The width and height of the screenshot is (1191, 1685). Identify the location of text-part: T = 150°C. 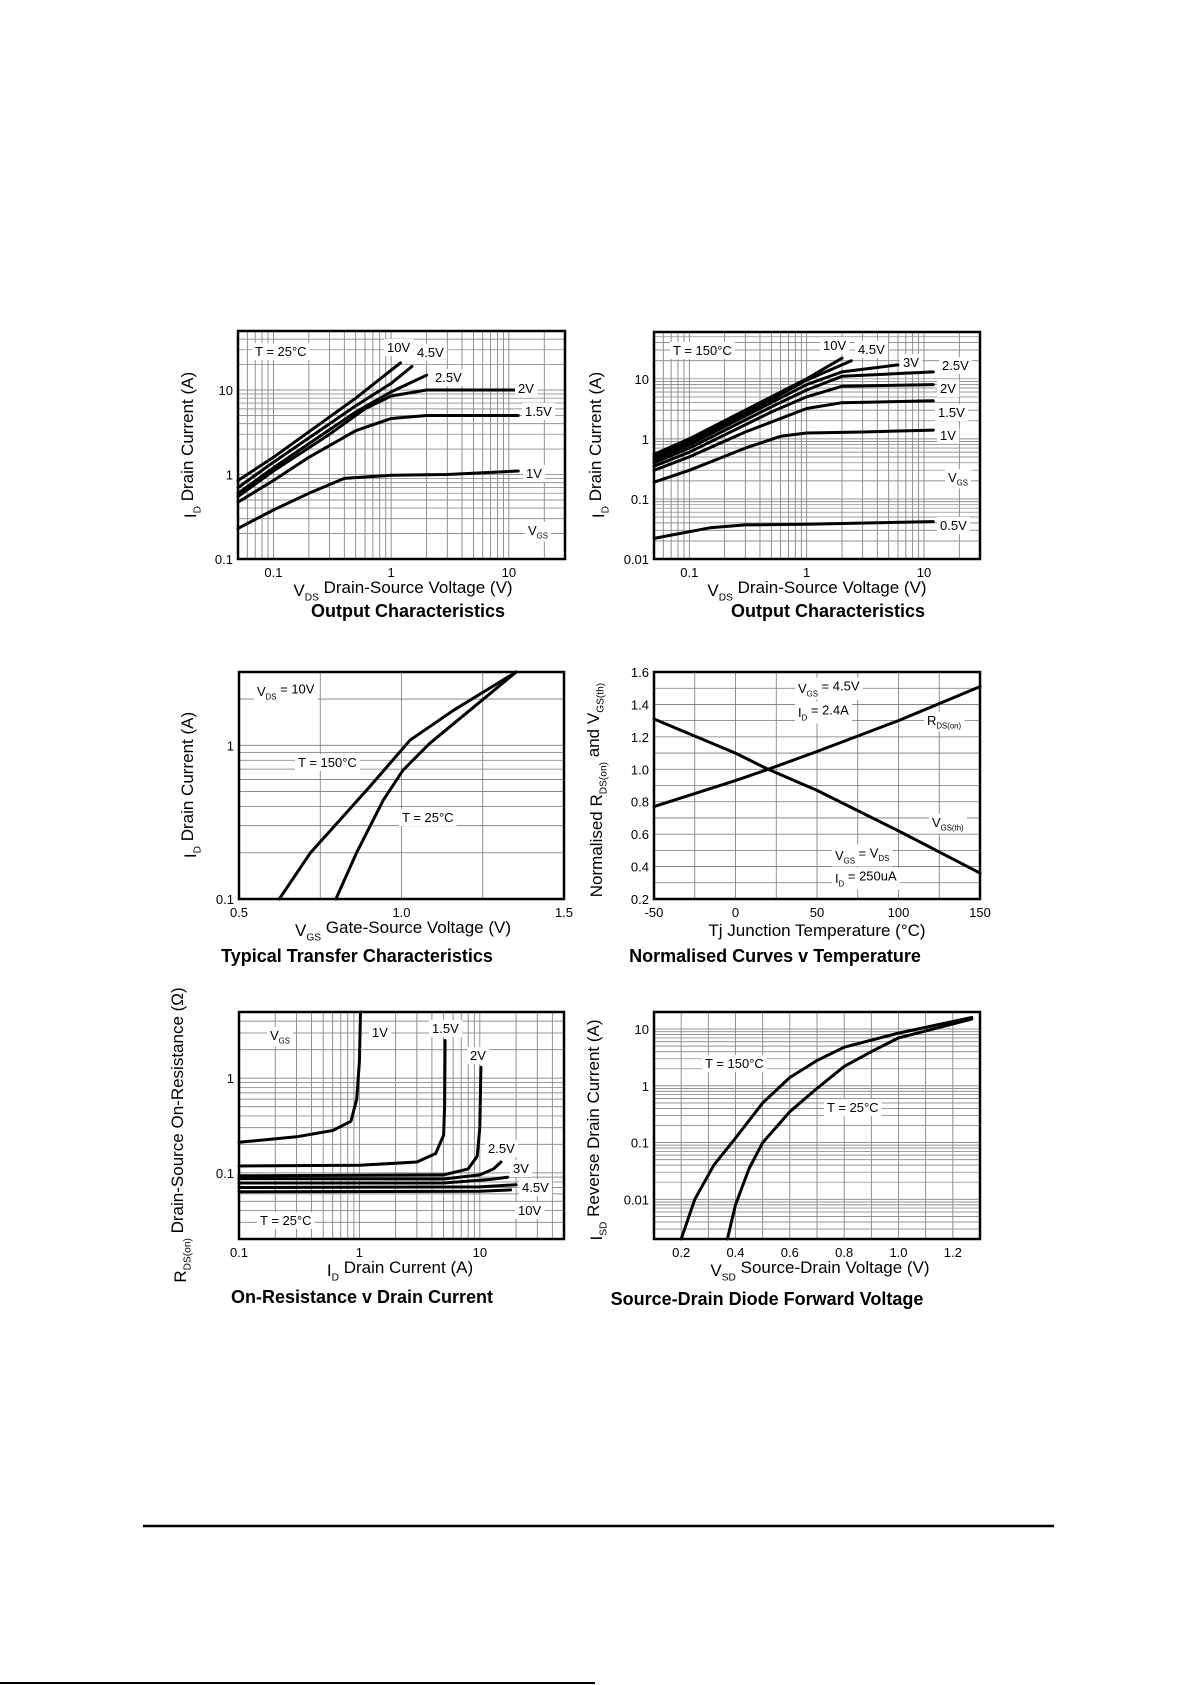
(327, 762).